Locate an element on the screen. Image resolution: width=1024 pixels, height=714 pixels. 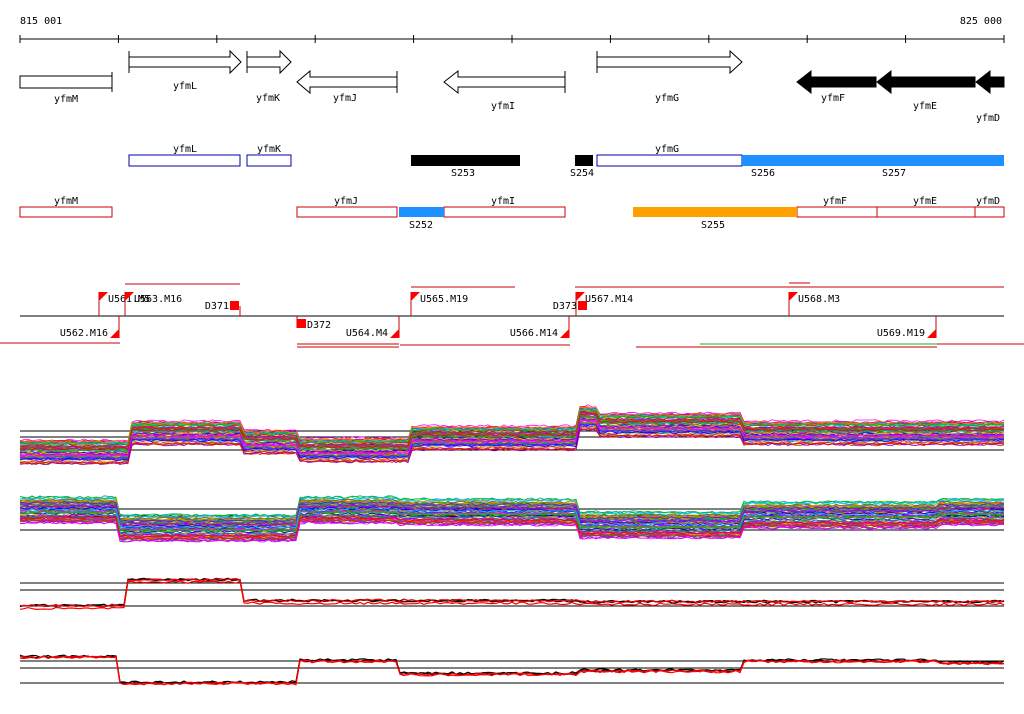
gene-label-yfmJ: yfmJ is located at coordinates (345, 98).